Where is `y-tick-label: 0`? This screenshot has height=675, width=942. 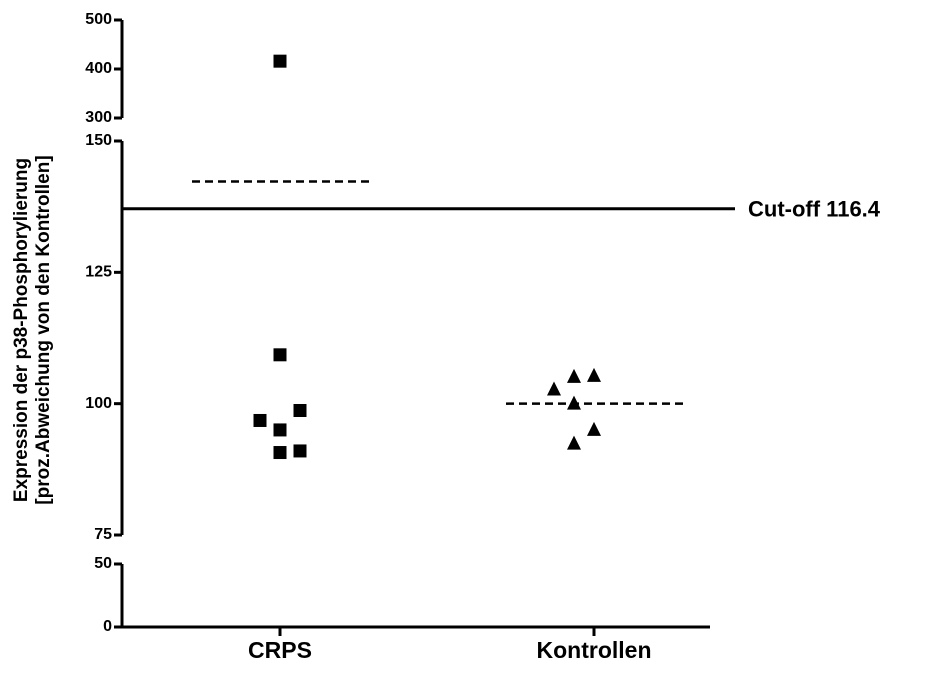
y-tick-label: 0 is located at coordinates (107, 626).